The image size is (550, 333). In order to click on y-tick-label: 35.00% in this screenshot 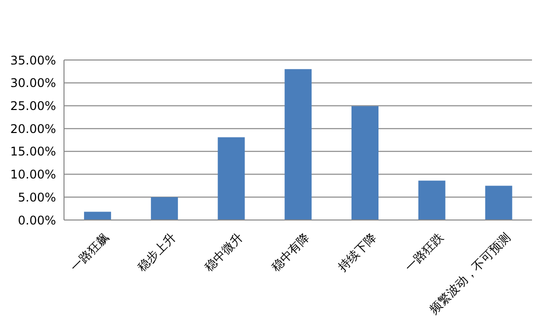, I will do `click(33, 60)`.